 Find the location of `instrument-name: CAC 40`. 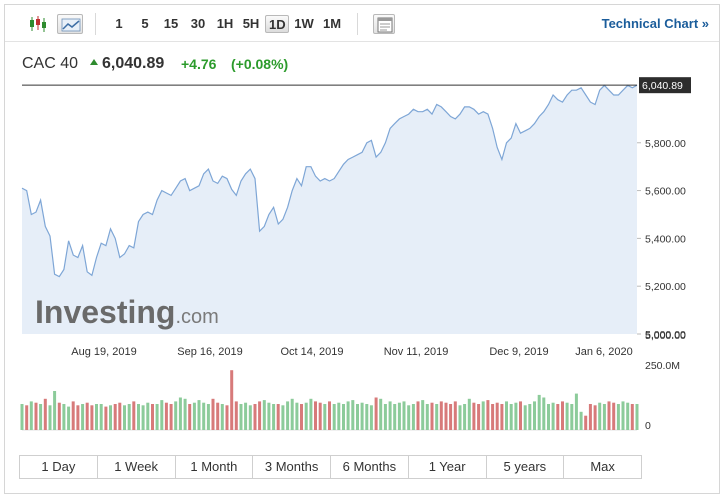

instrument-name: CAC 40 is located at coordinates (50, 63).